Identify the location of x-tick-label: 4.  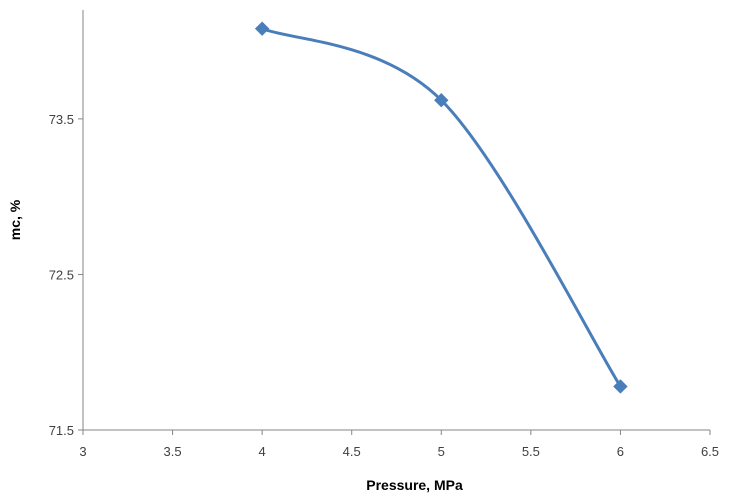
(262, 451).